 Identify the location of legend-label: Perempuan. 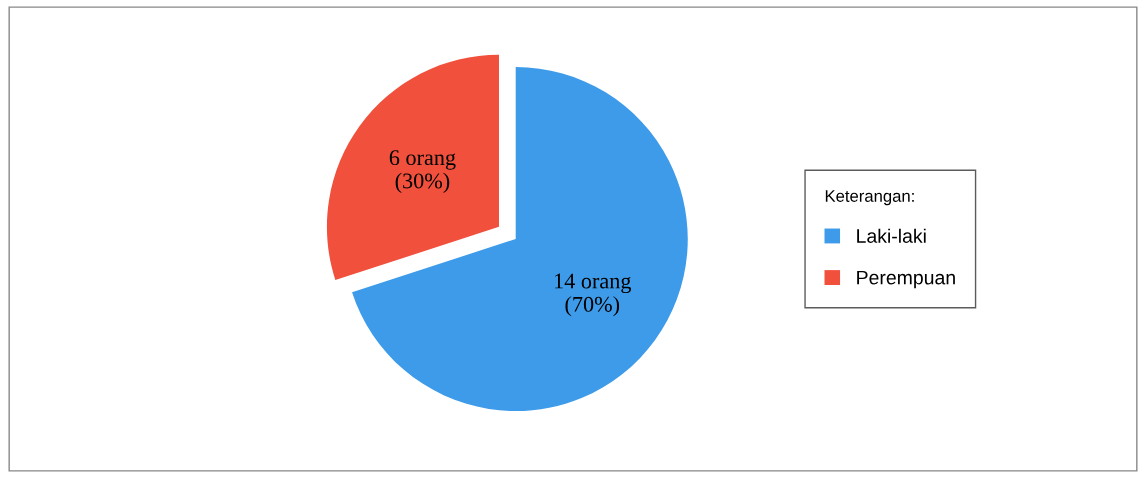
(906, 279).